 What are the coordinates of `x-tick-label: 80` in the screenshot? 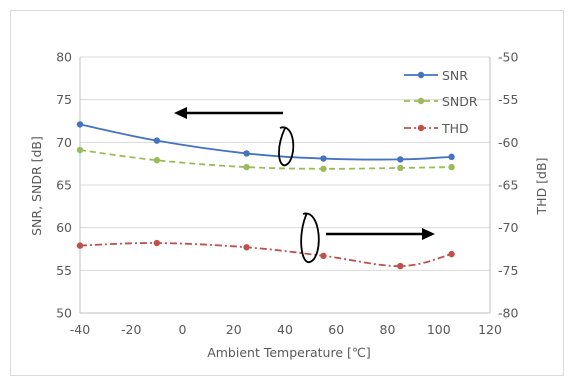 It's located at (388, 329).